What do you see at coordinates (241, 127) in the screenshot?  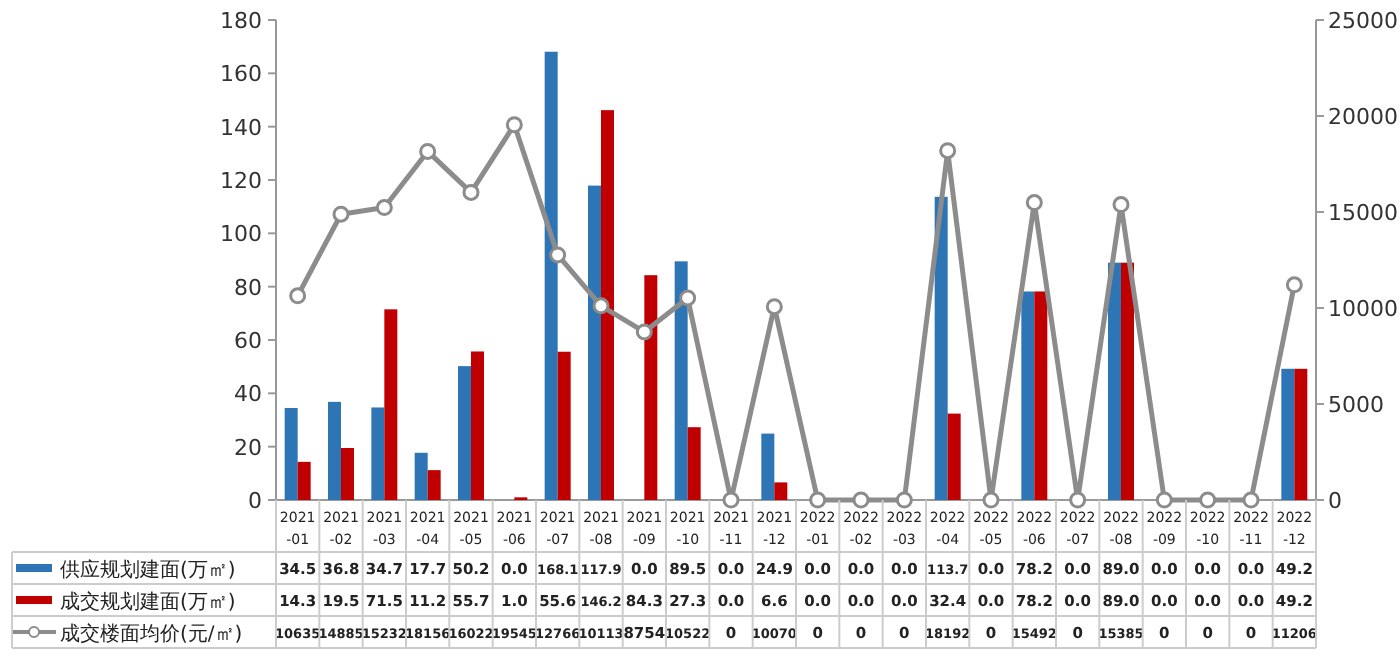 I see `y-tick-label: 140` at bounding box center [241, 127].